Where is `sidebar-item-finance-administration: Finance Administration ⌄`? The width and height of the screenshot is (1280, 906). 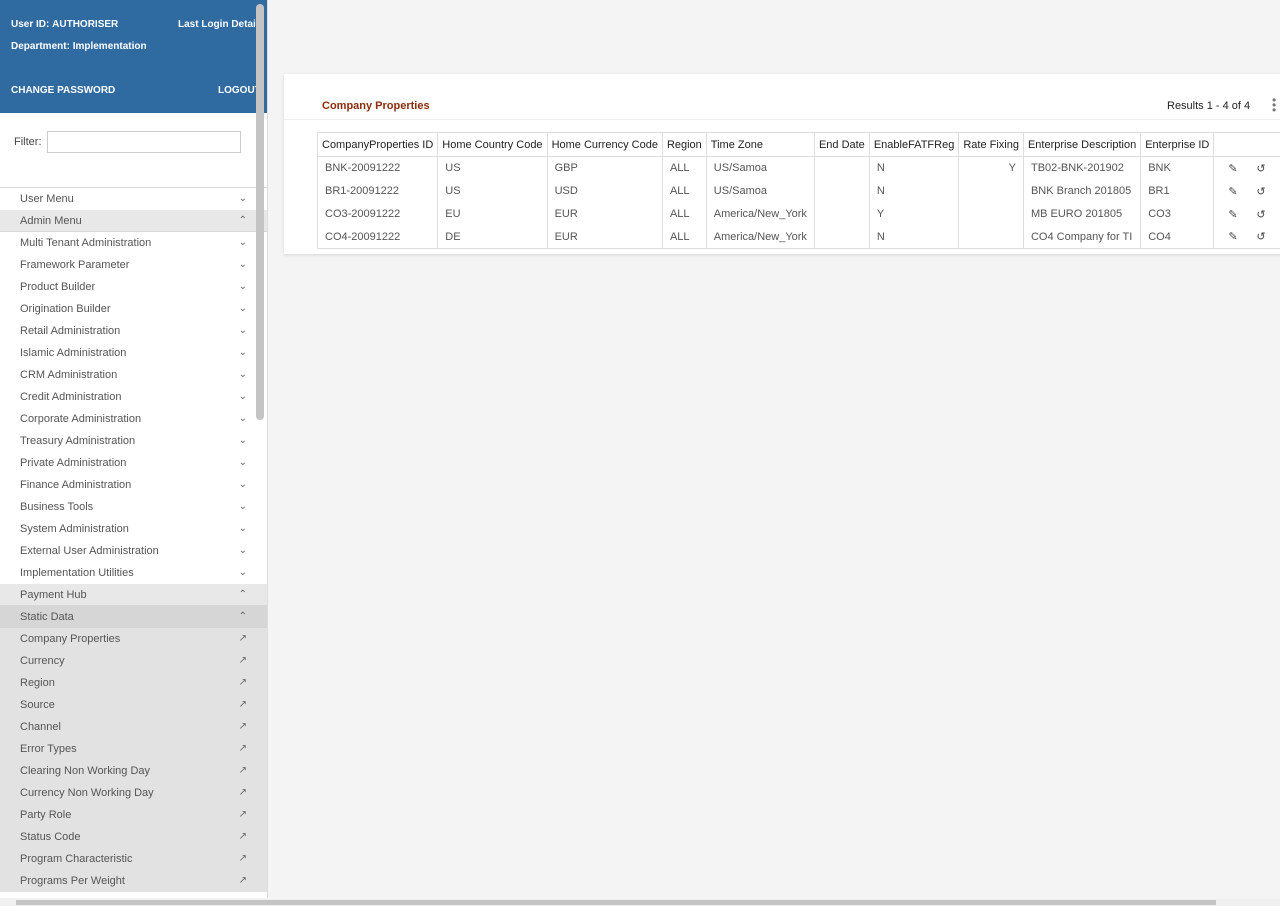 sidebar-item-finance-administration: Finance Administration ⌄ is located at coordinates (133, 485).